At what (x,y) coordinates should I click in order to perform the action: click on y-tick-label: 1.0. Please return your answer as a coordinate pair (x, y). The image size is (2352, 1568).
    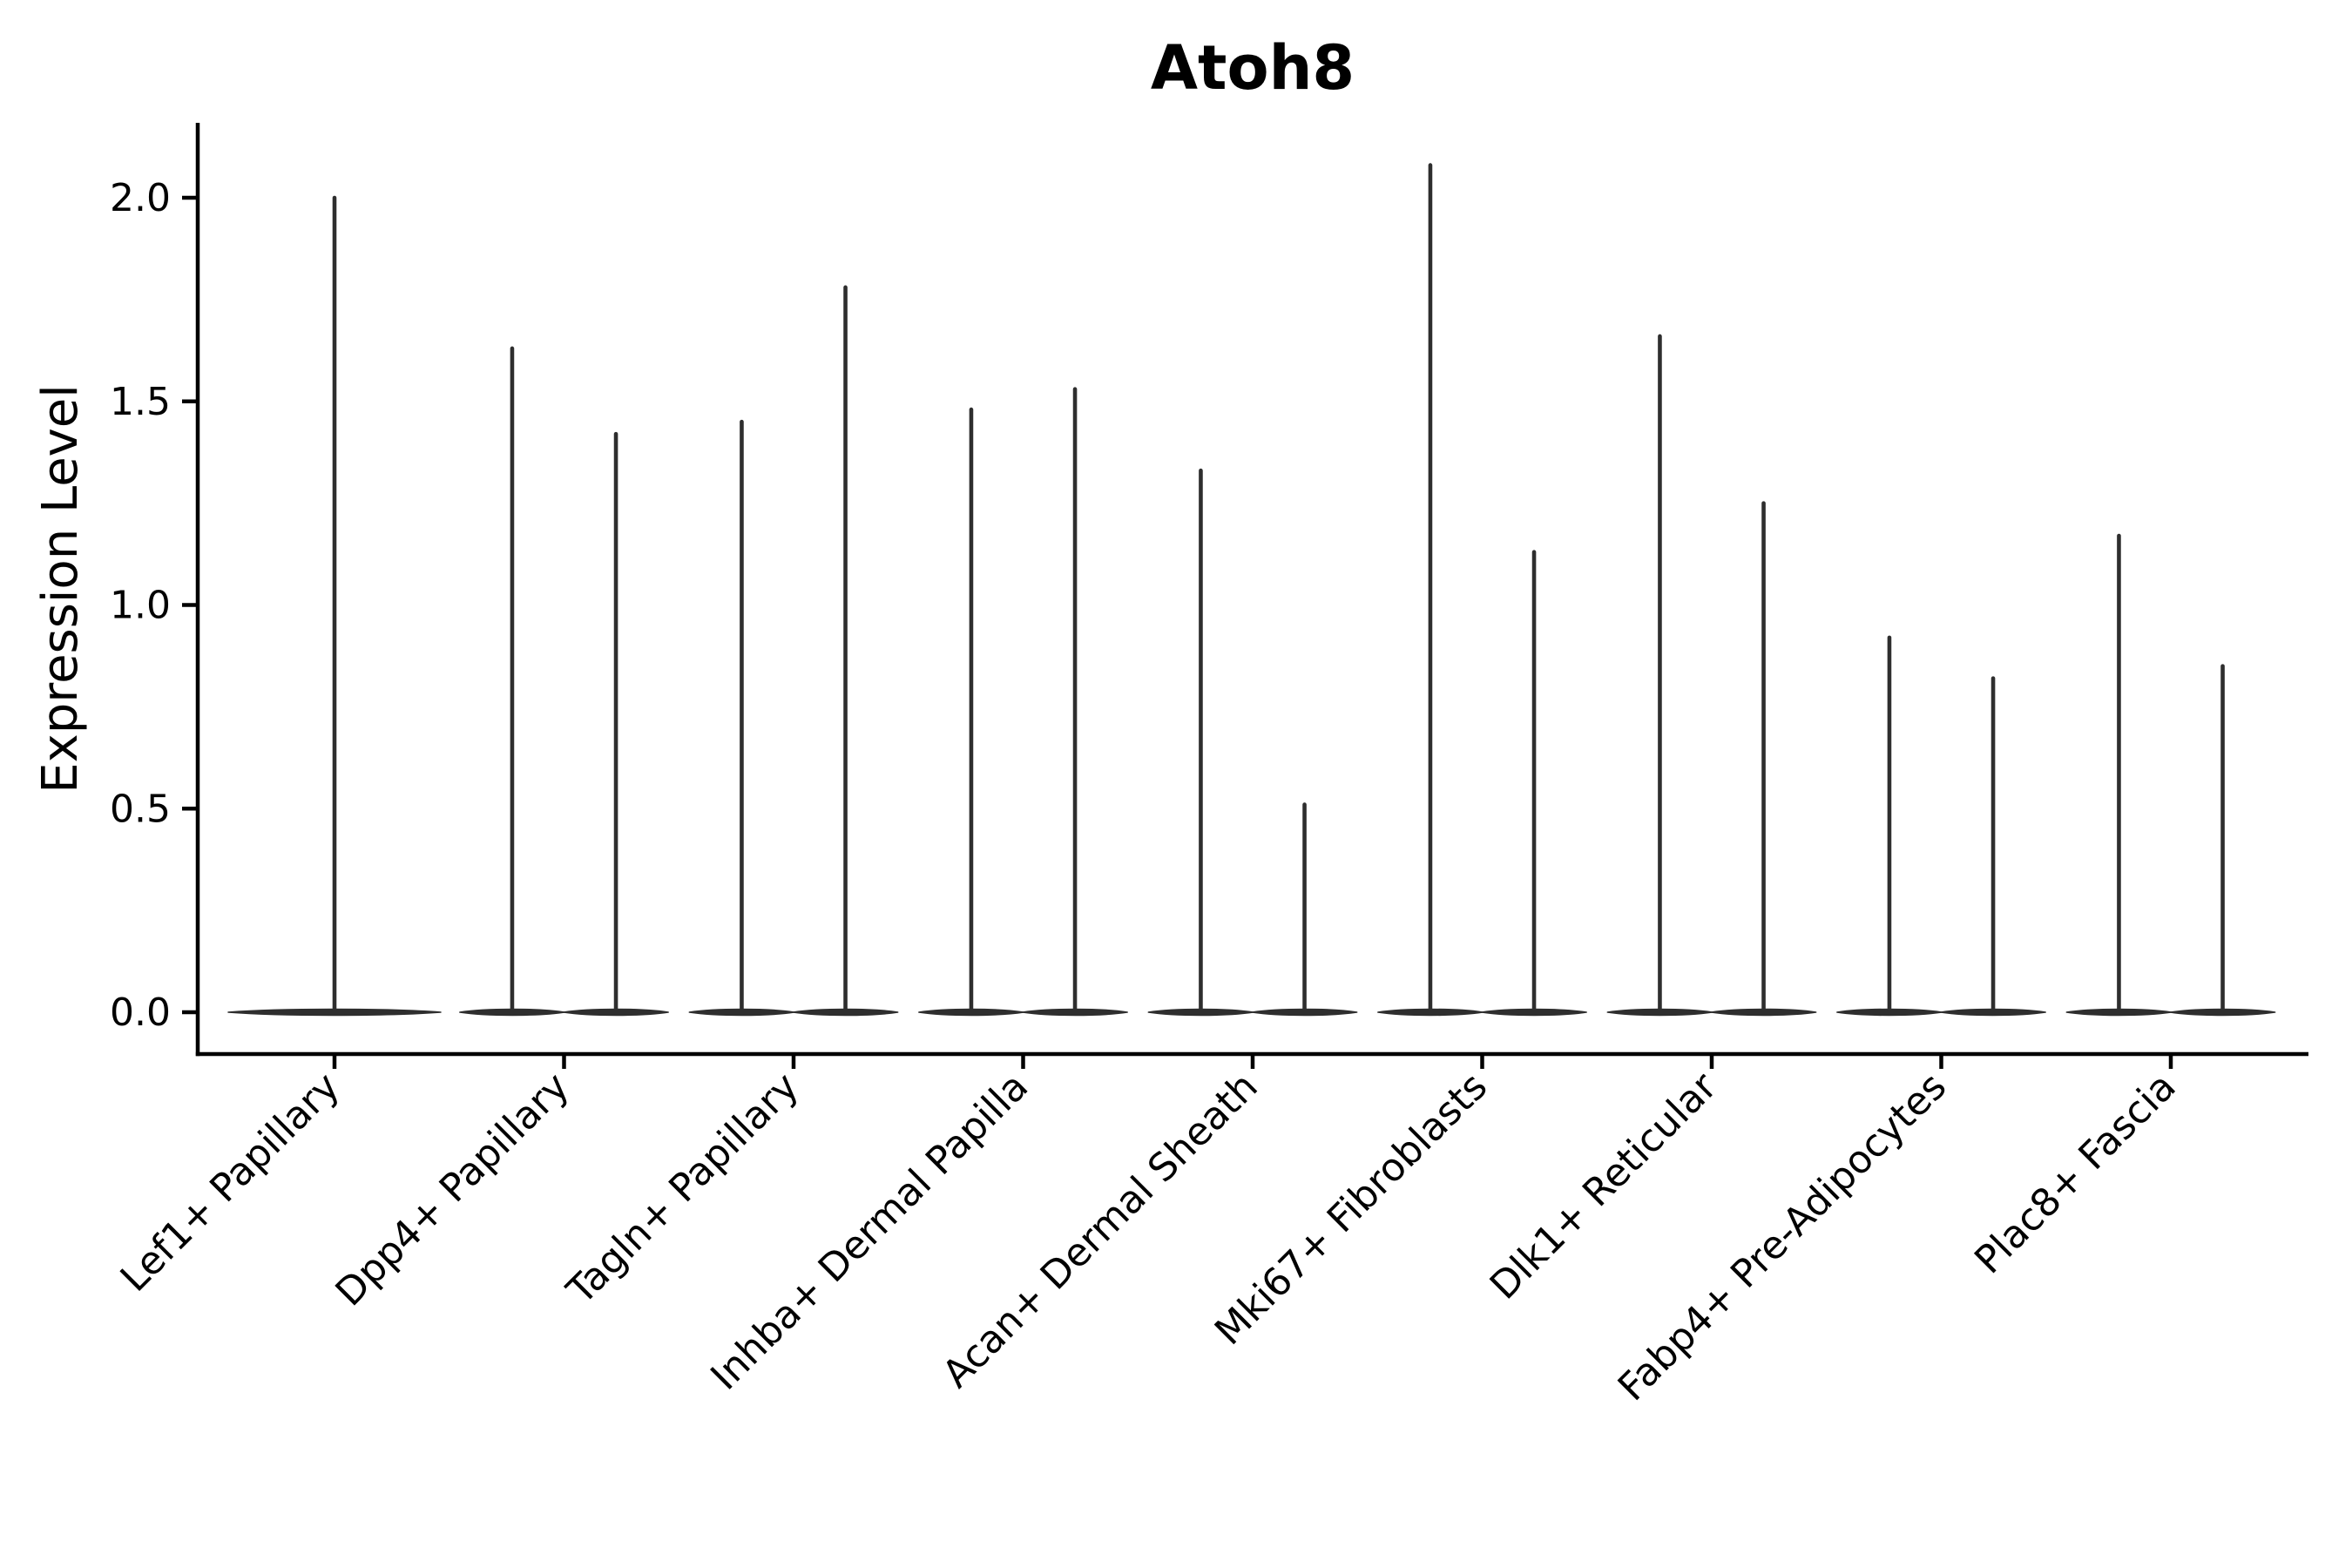
    Looking at the image, I should click on (140, 606).